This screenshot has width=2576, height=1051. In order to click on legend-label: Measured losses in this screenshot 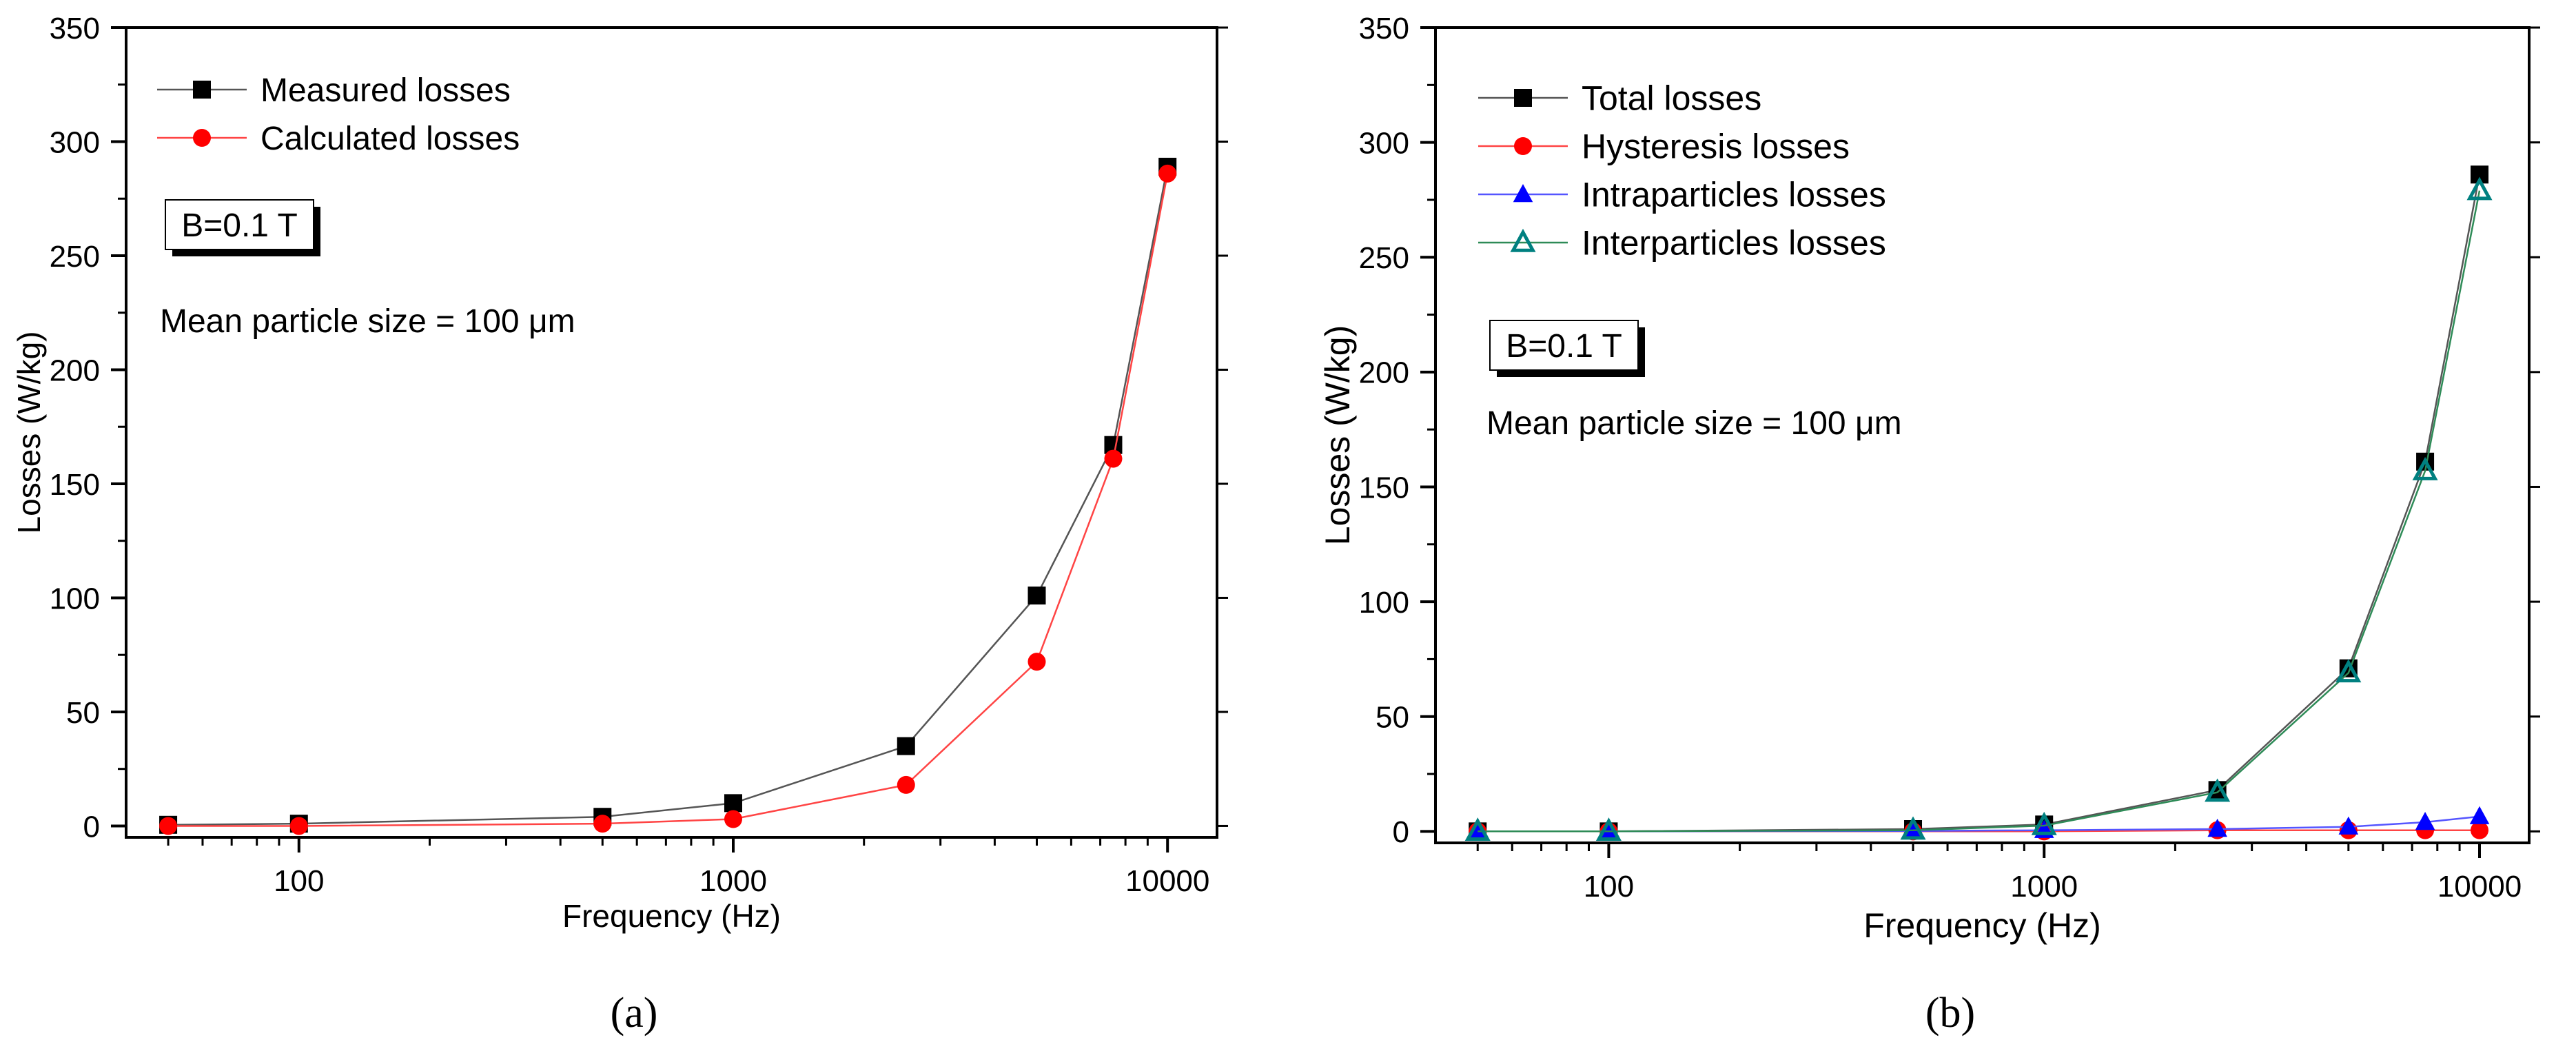, I will do `click(385, 90)`.